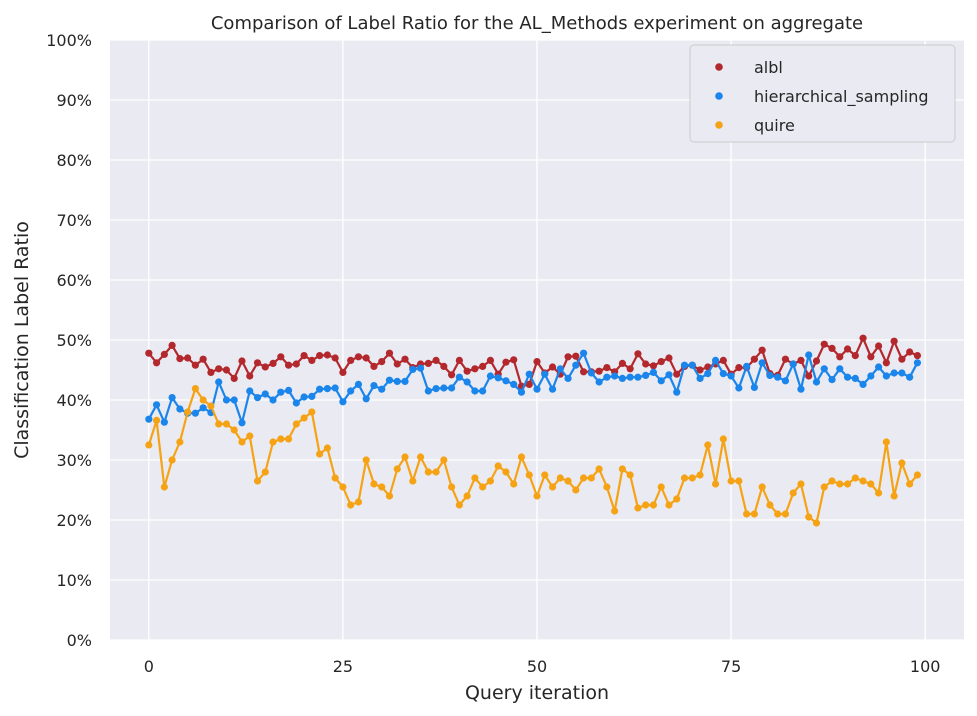 The height and width of the screenshot is (716, 977). I want to click on legend-box, so click(822, 93).